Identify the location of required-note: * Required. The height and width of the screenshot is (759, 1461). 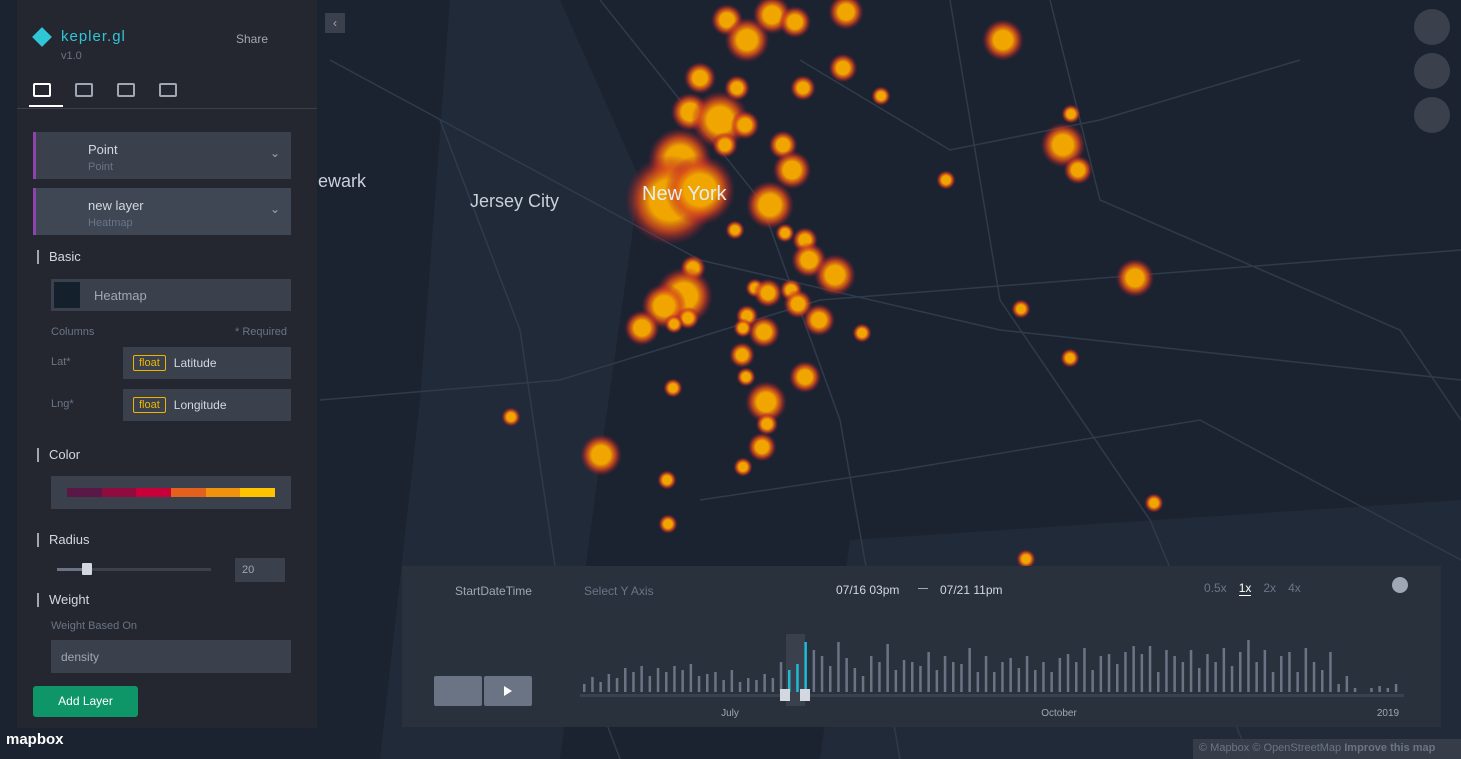
(261, 332).